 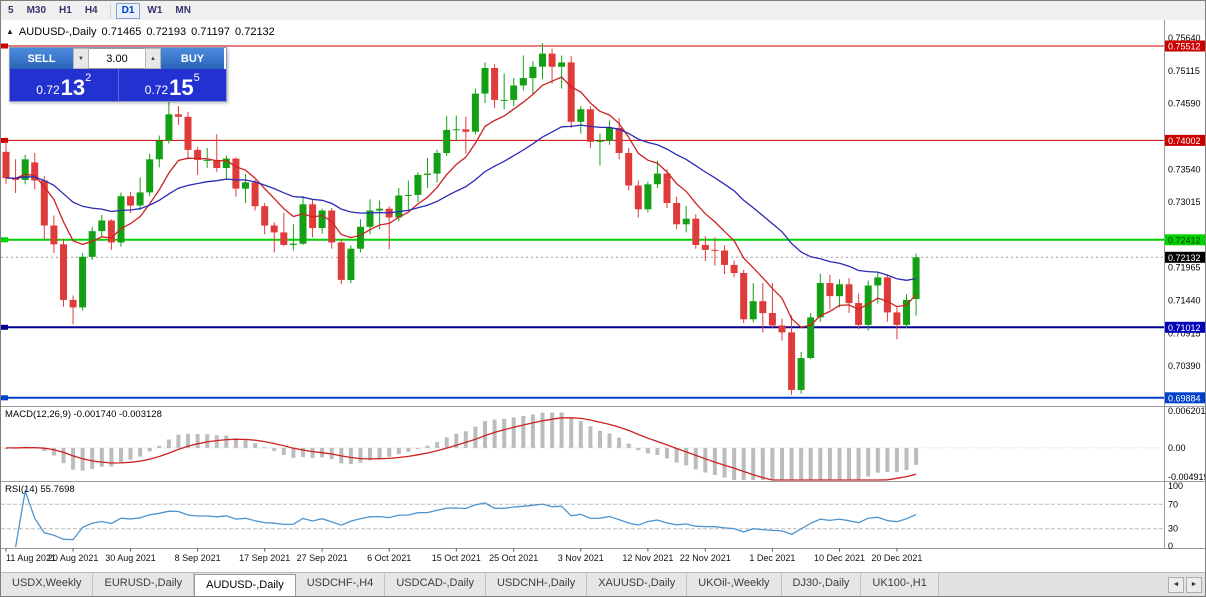 I want to click on price-badge-0.75512, so click(x=1185, y=46).